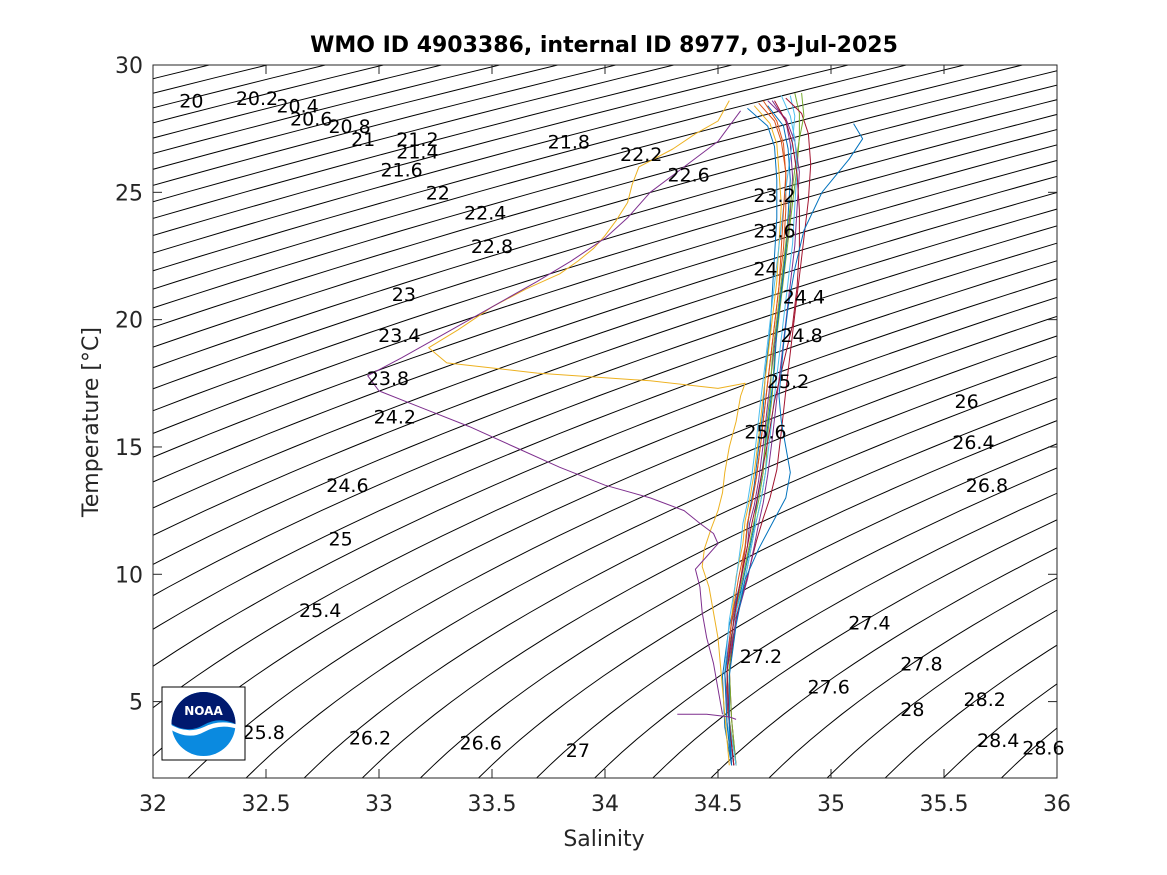  What do you see at coordinates (129, 448) in the screenshot?
I see `y-tick-label: 15` at bounding box center [129, 448].